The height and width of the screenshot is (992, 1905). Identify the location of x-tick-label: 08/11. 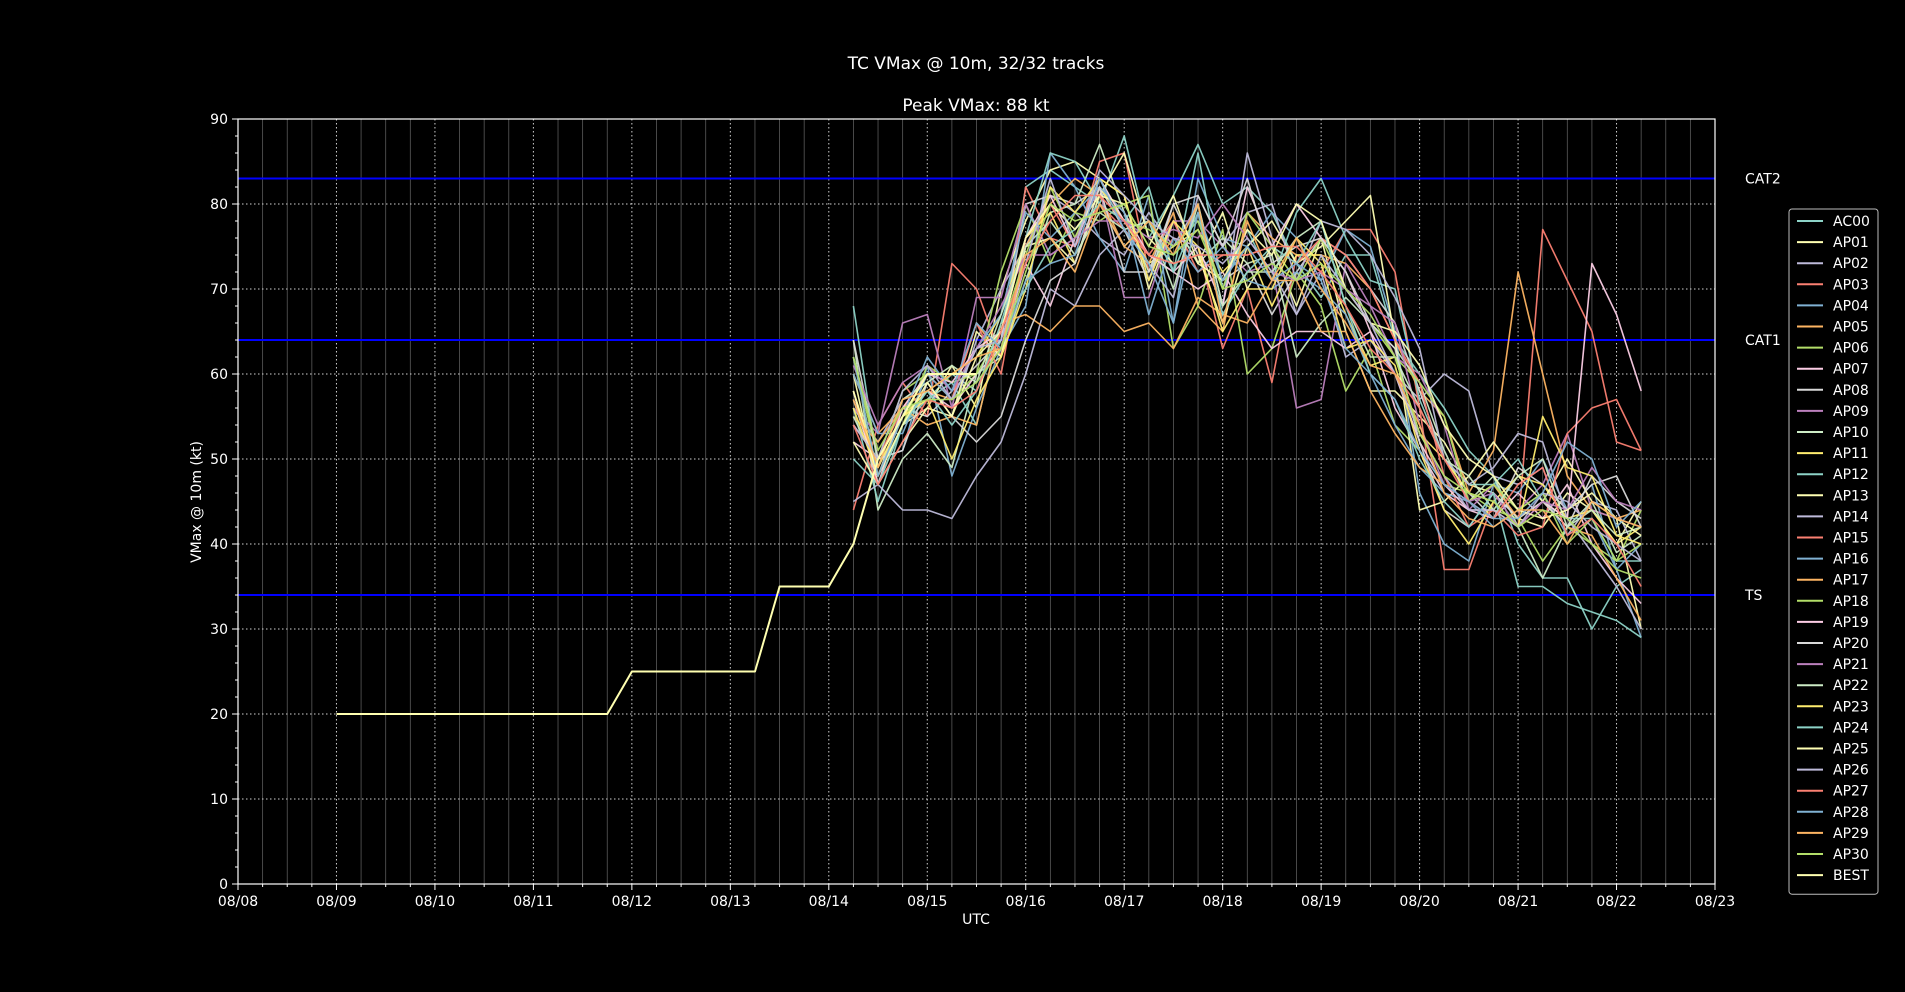
(533, 902).